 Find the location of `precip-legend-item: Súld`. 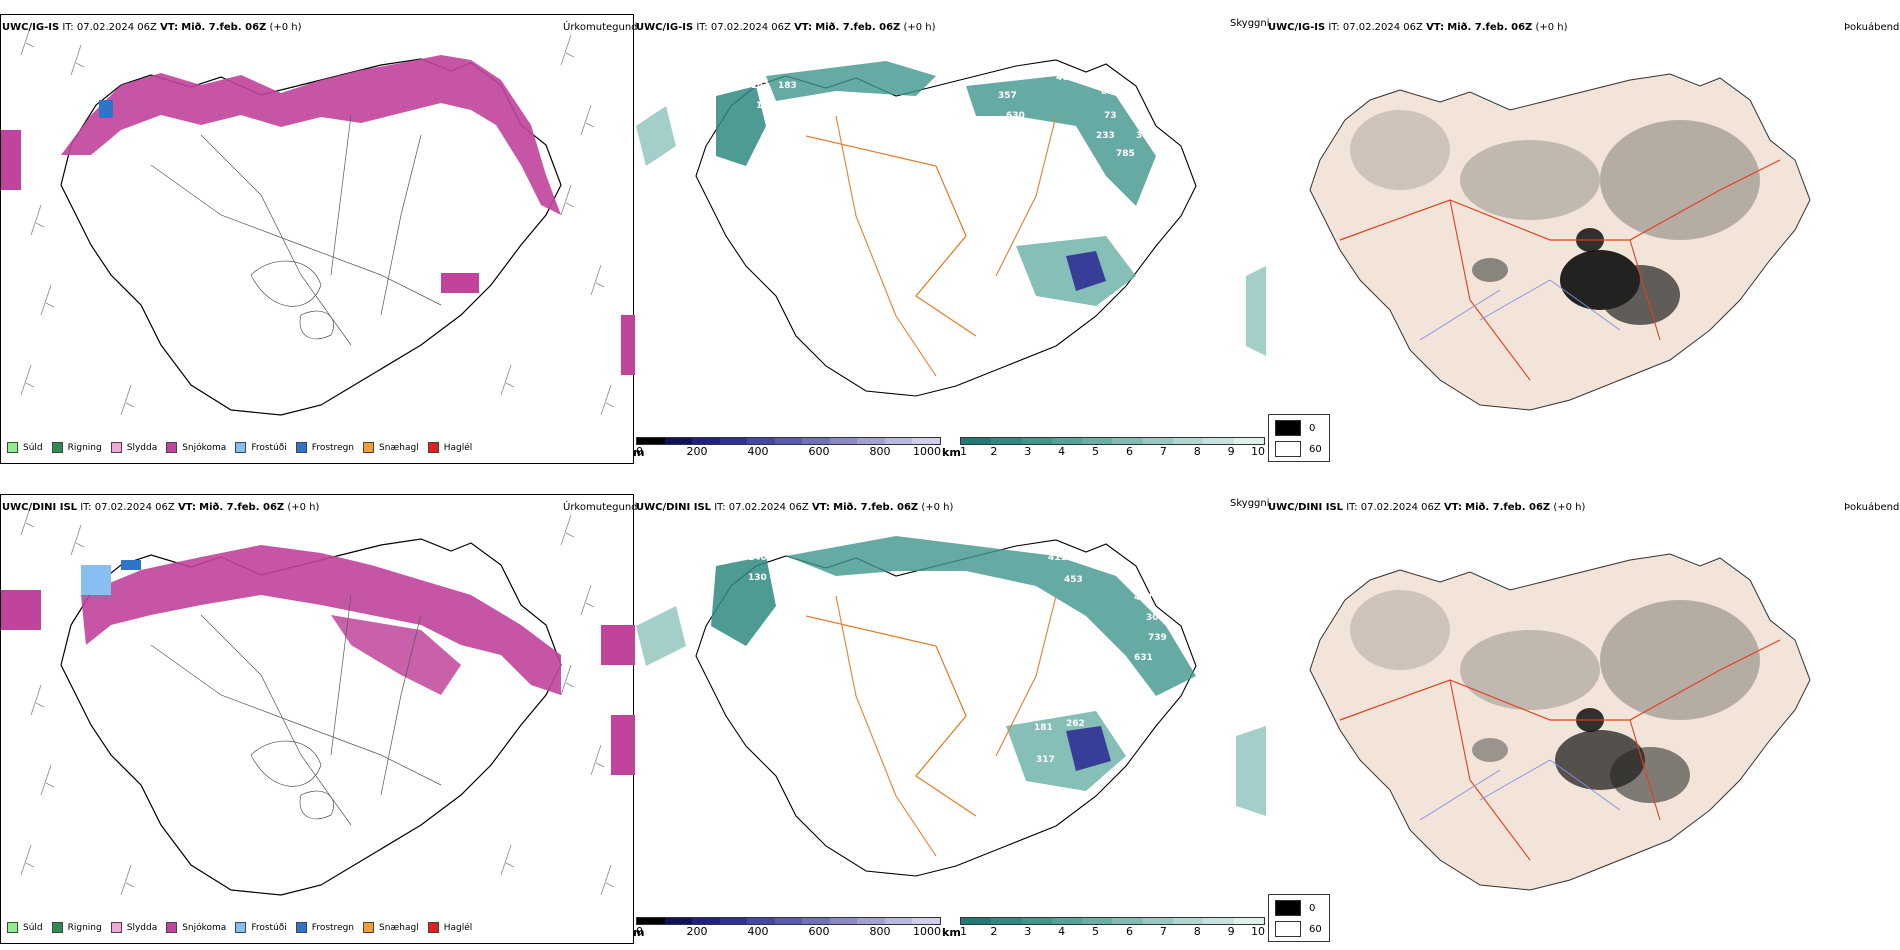

precip-legend-item: Súld is located at coordinates (25, 447).